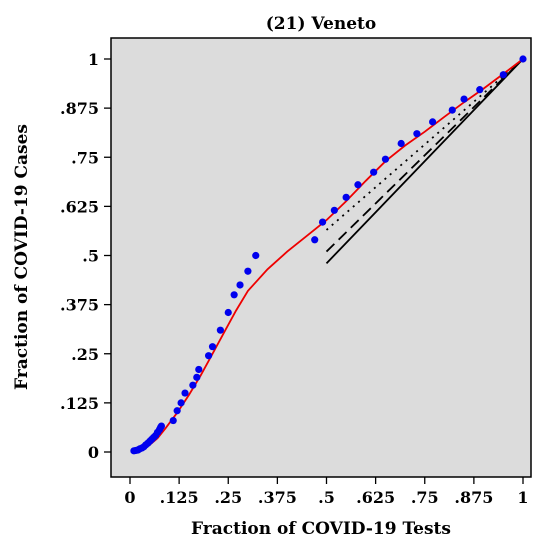 Image resolution: width=540 pixels, height=545 pixels. What do you see at coordinates (522, 497) in the screenshot?
I see `x-tick-label: 1` at bounding box center [522, 497].